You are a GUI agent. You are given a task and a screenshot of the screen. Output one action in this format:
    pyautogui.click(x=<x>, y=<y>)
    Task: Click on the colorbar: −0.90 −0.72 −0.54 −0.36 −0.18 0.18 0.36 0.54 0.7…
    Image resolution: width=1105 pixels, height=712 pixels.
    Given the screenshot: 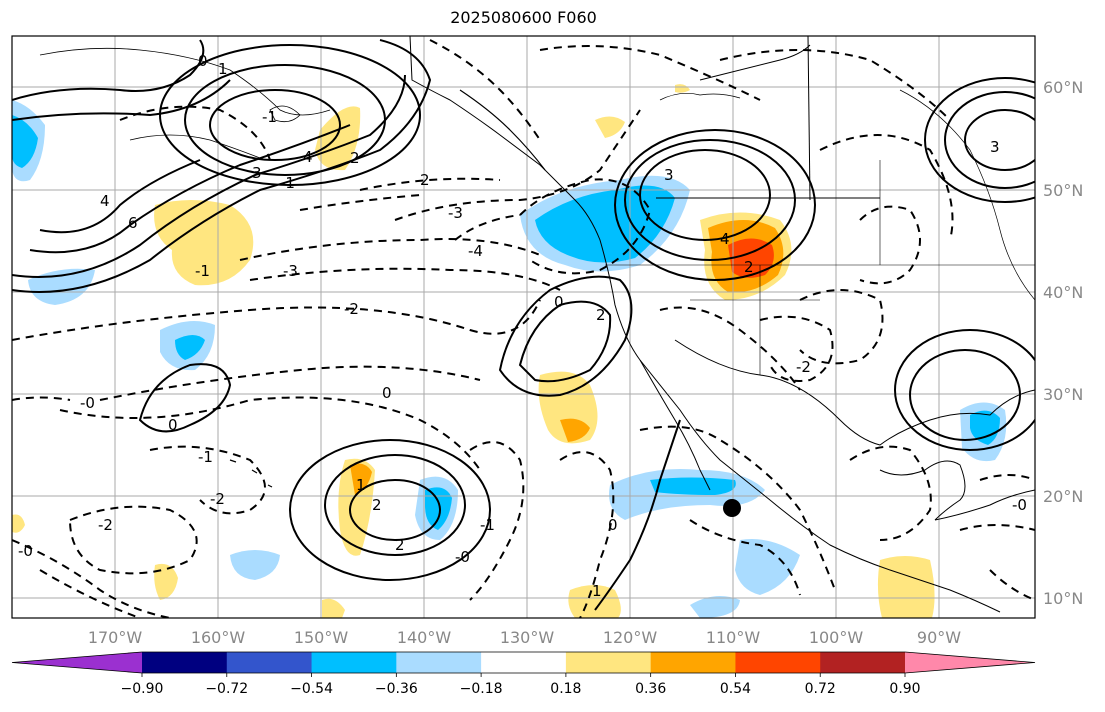 What is the action you would take?
    pyautogui.click(x=523, y=674)
    